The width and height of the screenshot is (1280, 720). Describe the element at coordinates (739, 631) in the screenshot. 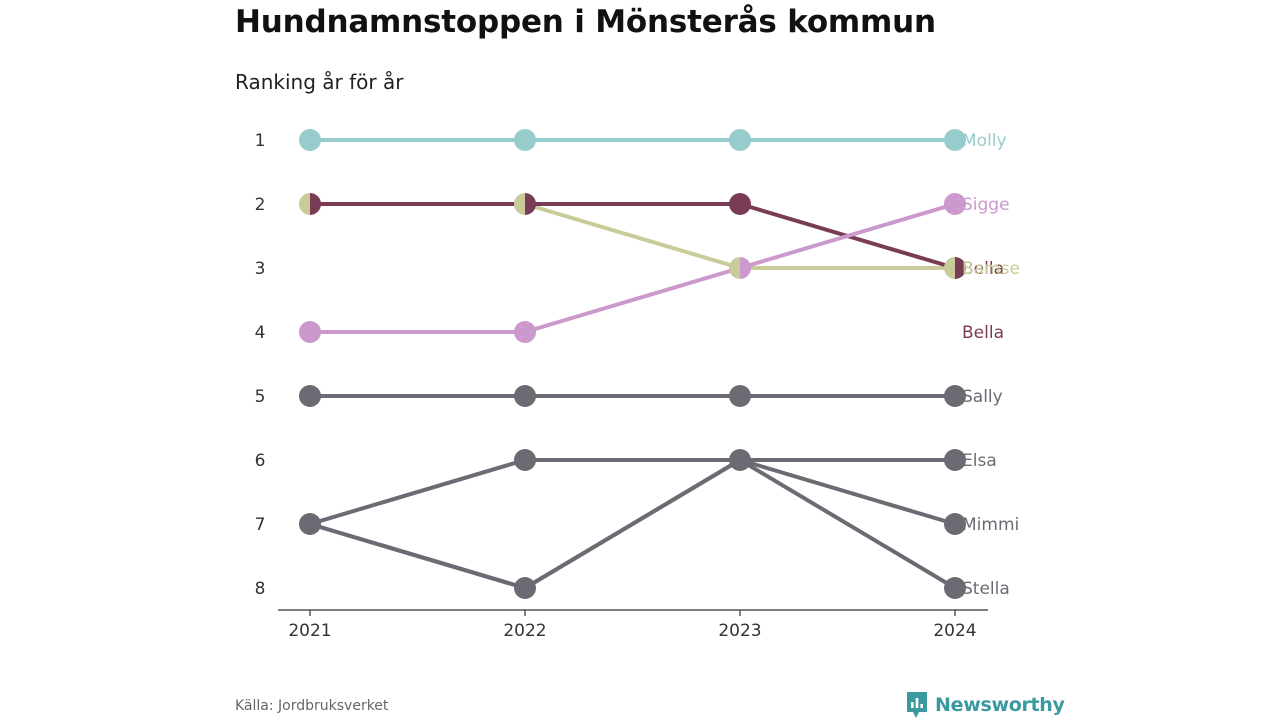

I see `x-tick-label: 2023` at that location.